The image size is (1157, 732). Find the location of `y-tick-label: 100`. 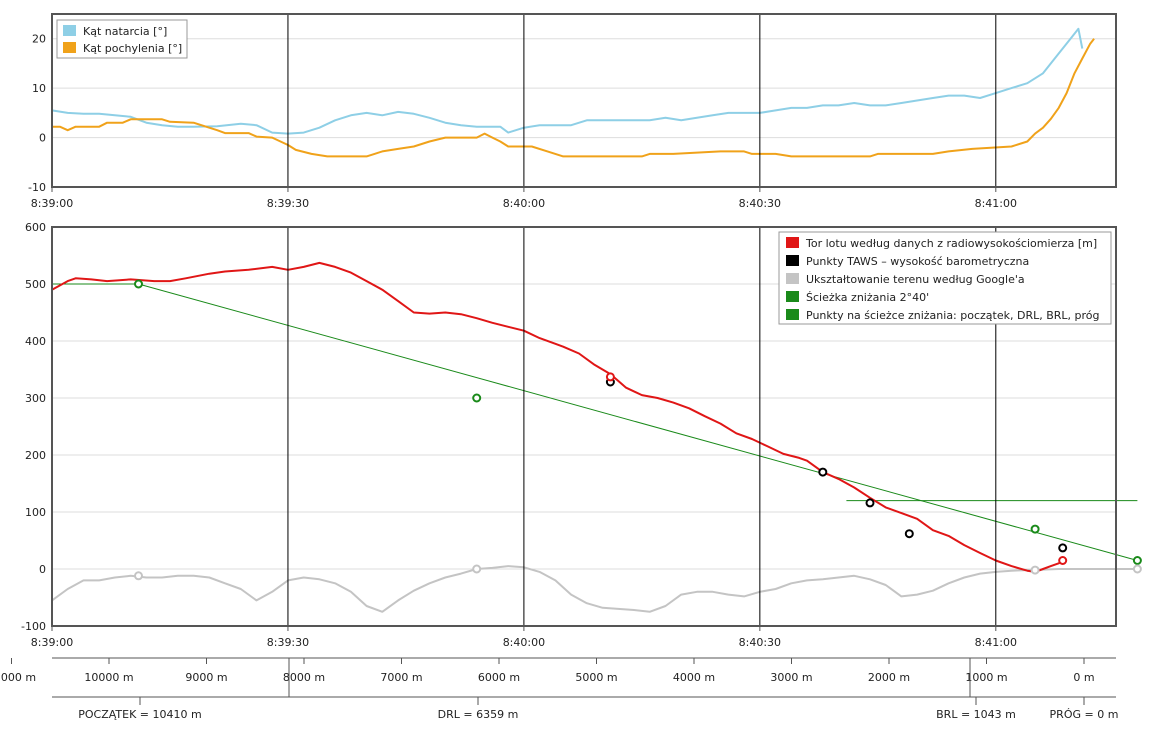

y-tick-label: 100 is located at coordinates (35, 512).